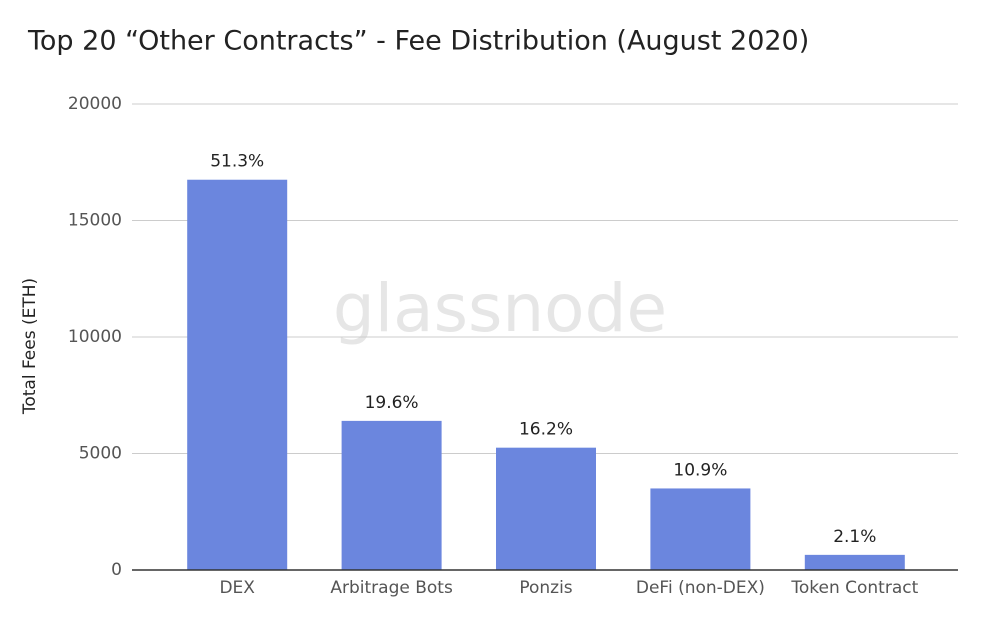  I want to click on y-tick-label: 5000, so click(100, 454).